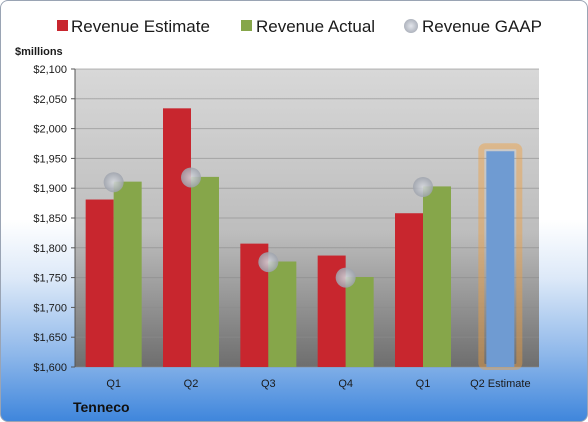  I want to click on legend-label-gaap: Revenue GAAP, so click(482, 26).